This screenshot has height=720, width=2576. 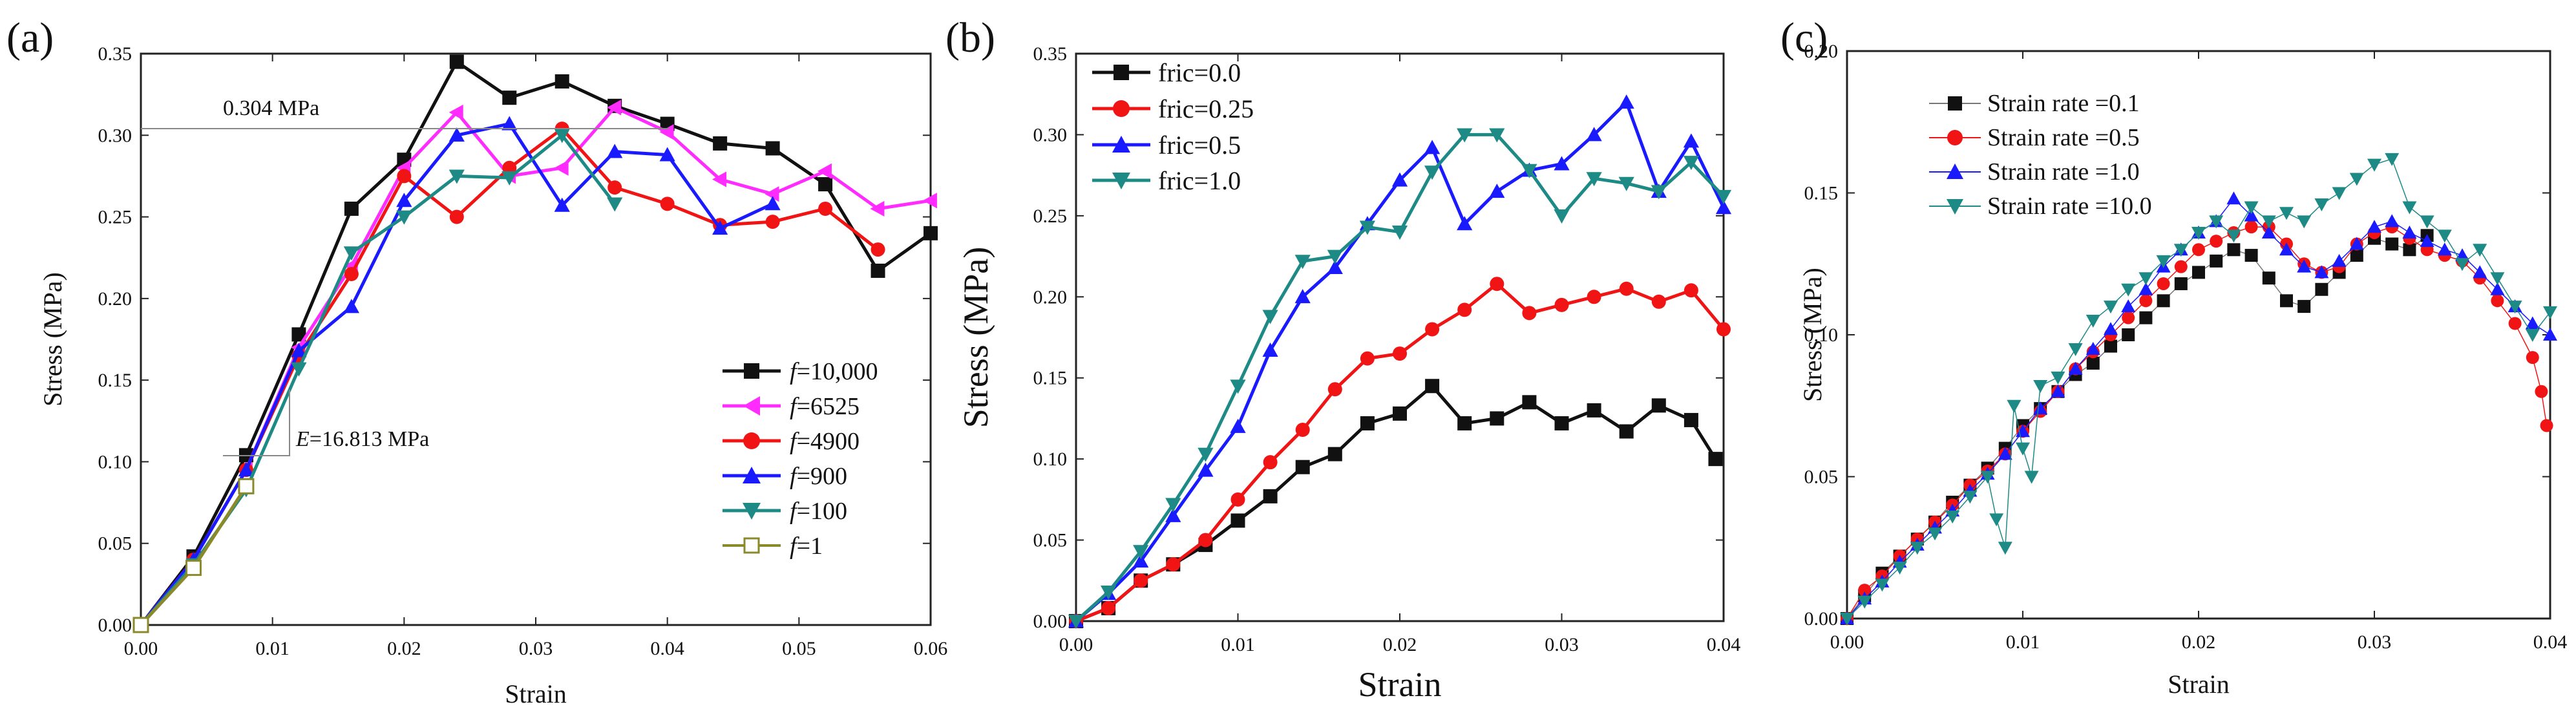 I want to click on c-xtick-label: 0.03, so click(x=2375, y=642).